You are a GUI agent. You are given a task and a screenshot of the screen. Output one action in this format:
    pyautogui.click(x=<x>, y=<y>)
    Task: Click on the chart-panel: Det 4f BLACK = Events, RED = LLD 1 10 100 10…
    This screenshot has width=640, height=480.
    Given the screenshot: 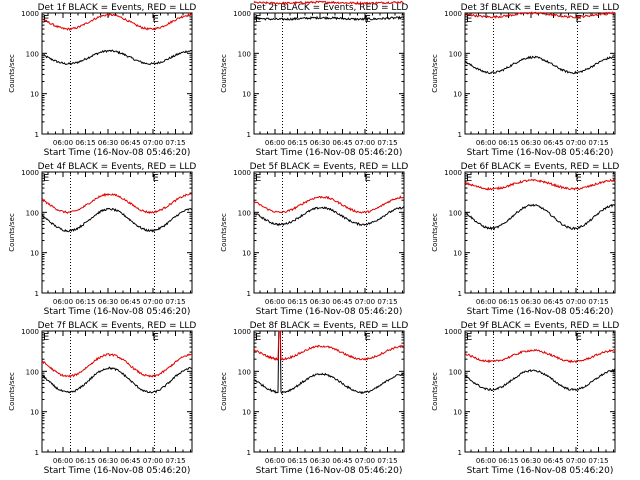 What is the action you would take?
    pyautogui.click(x=102, y=239)
    